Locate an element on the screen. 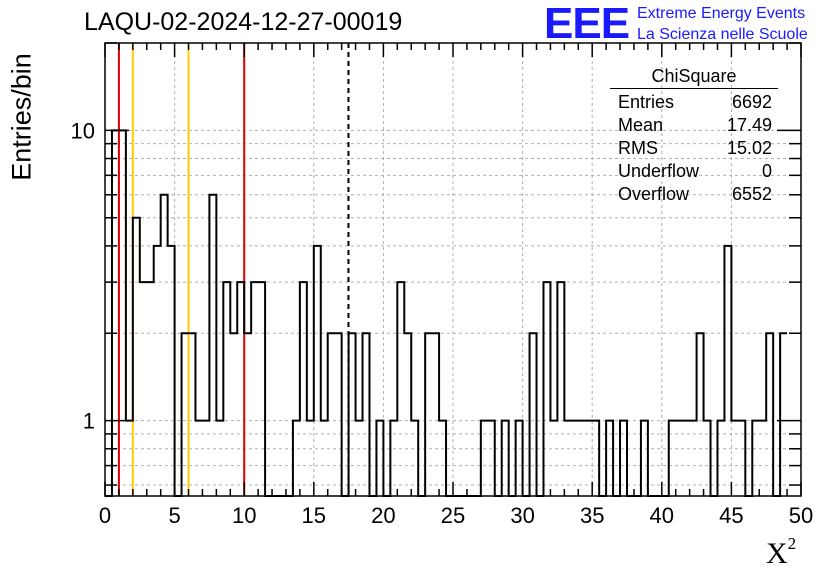 The width and height of the screenshot is (836, 572). x-axis-label-text: X is located at coordinates (777, 553).